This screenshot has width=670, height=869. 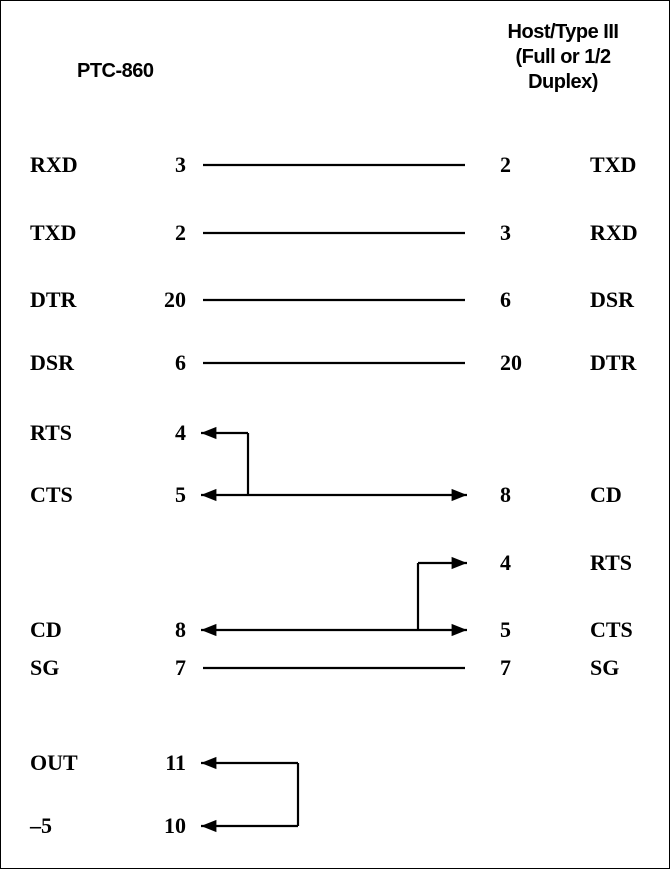 I want to click on left-pin-10: 10, so click(x=175, y=825).